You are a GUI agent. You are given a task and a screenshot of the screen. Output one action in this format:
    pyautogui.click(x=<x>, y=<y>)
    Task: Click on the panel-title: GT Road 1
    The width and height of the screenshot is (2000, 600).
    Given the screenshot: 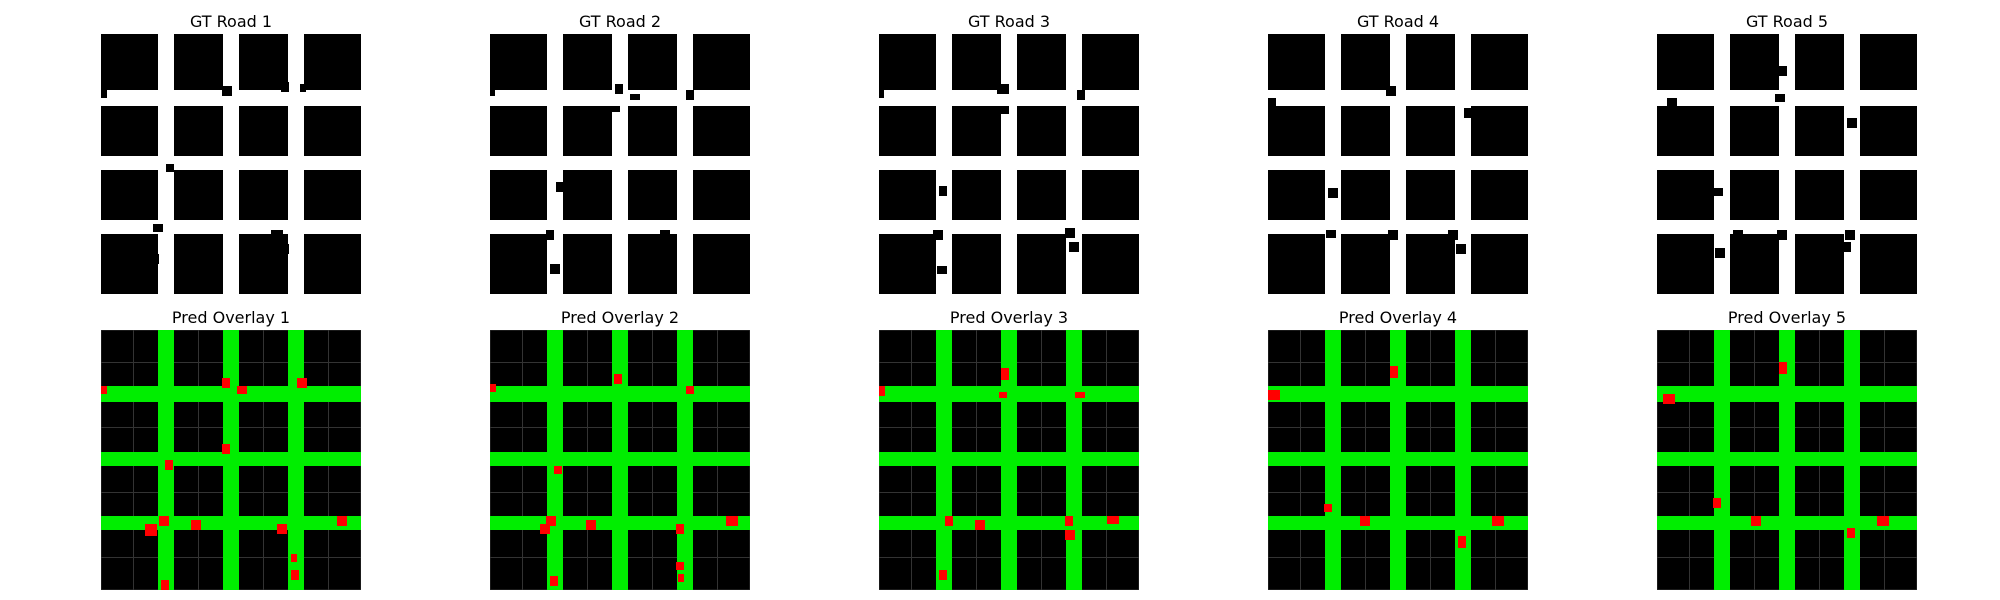 What is the action you would take?
    pyautogui.click(x=231, y=21)
    